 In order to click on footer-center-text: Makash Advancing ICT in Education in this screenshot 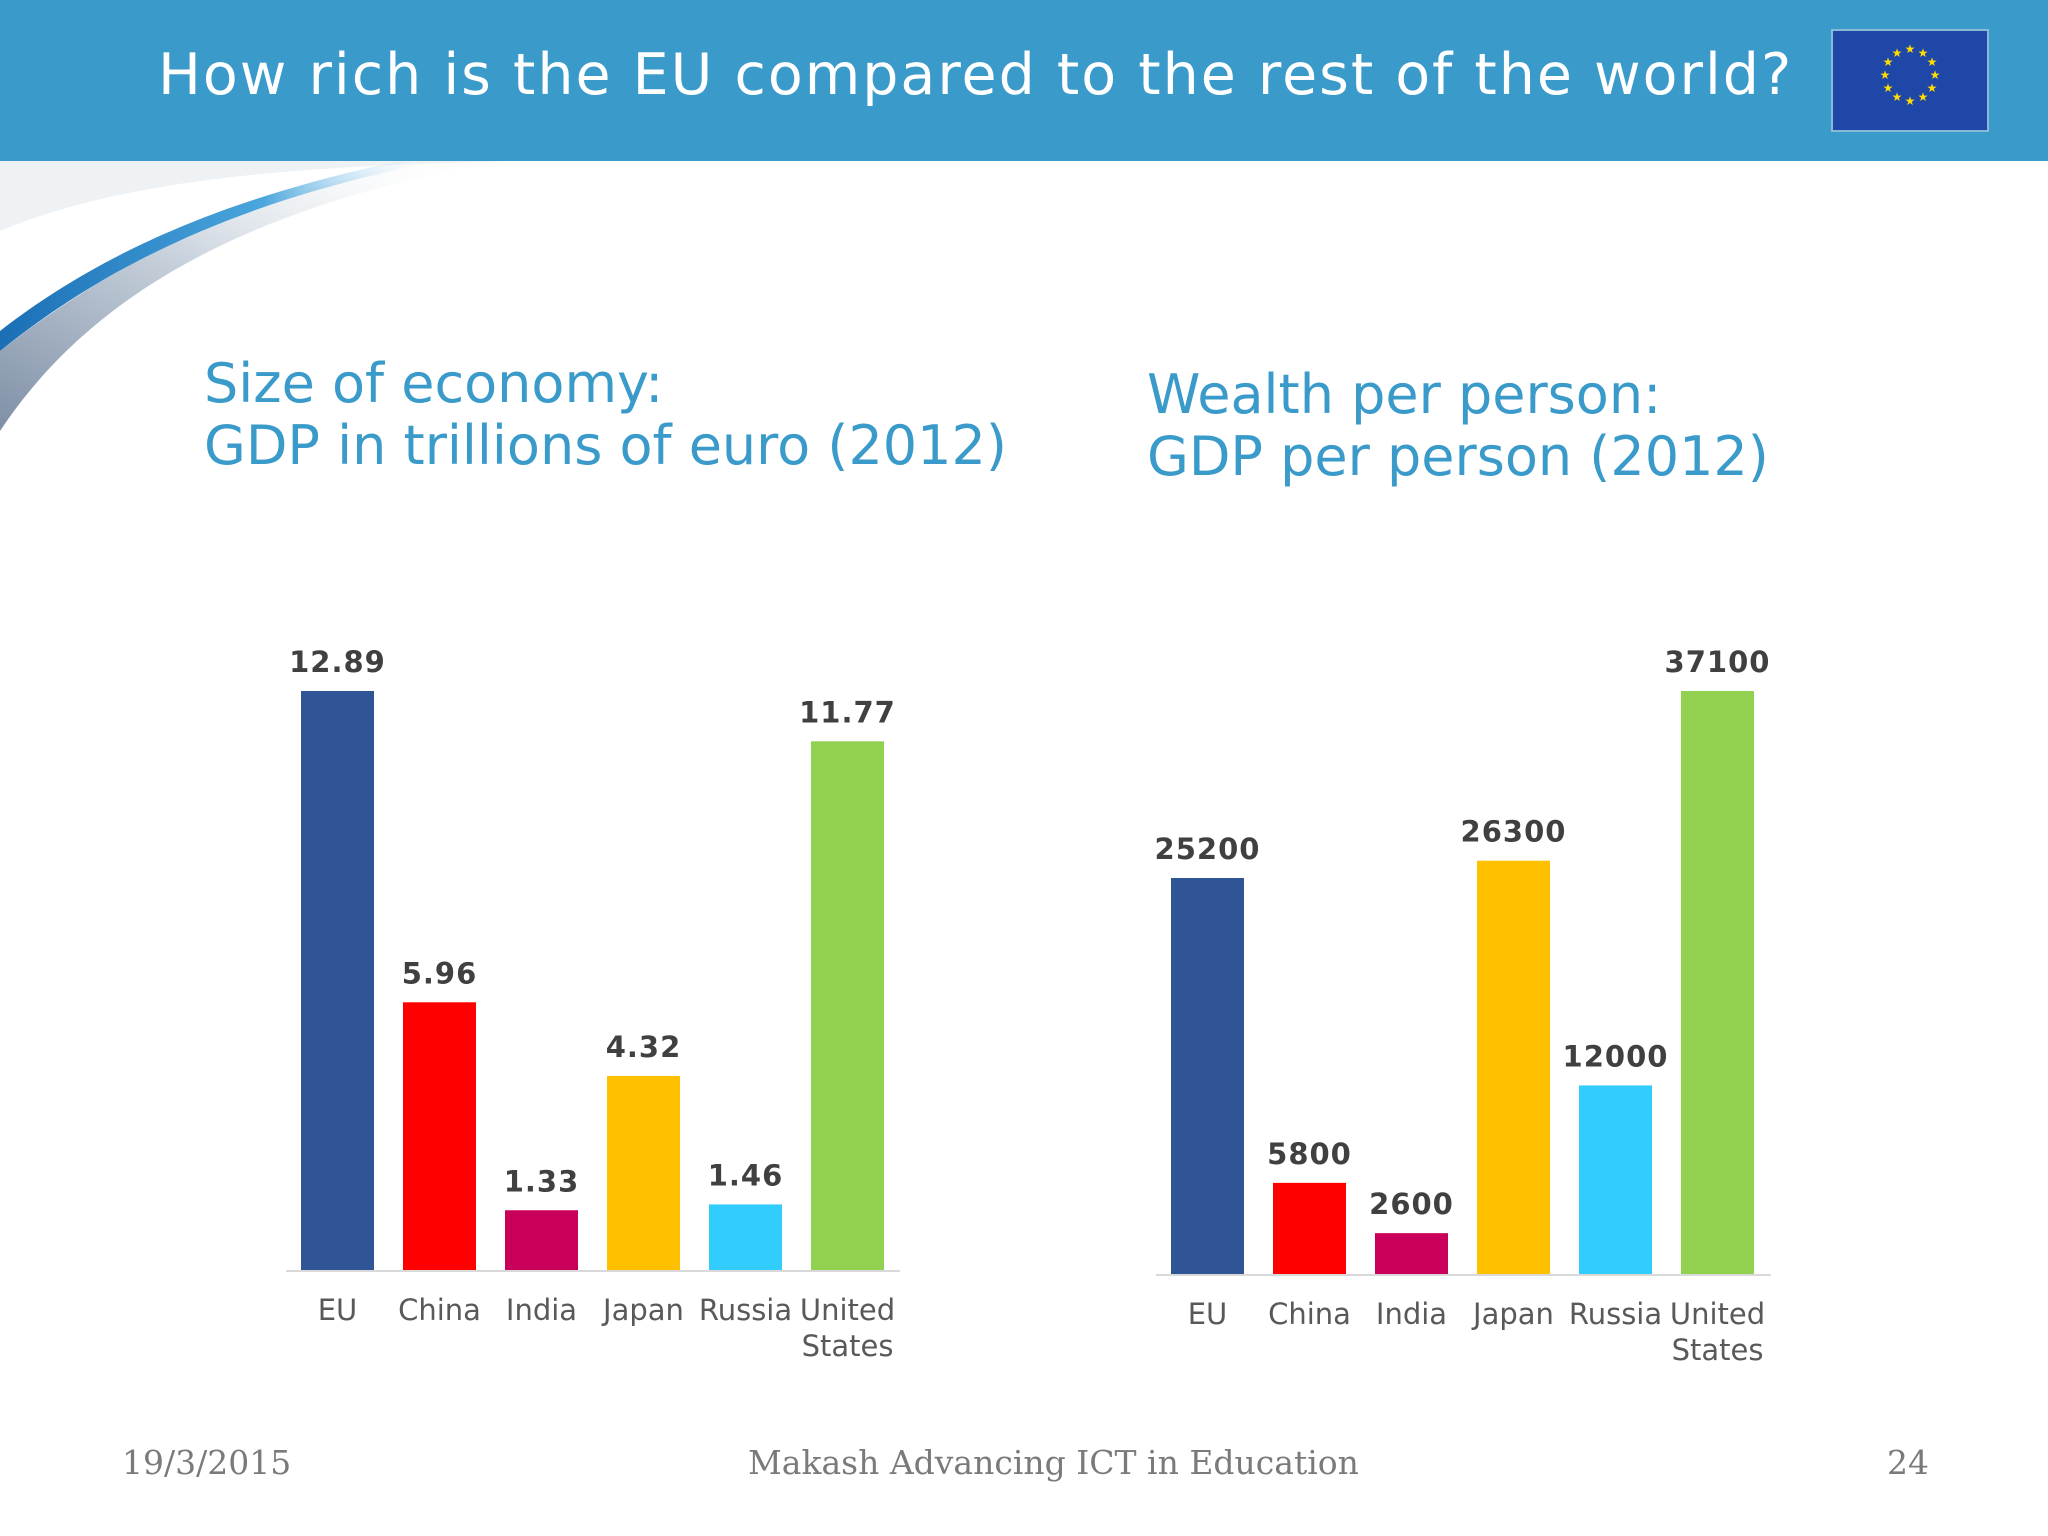, I will do `click(1053, 1462)`.